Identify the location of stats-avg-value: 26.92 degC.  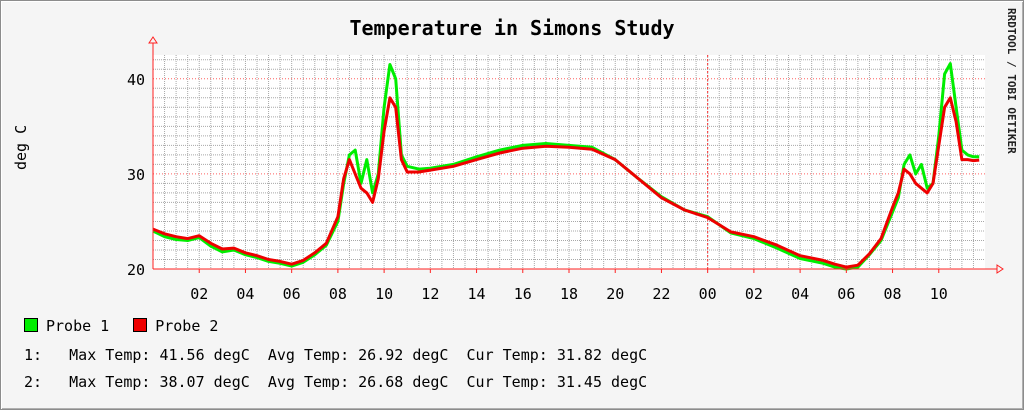
(403, 355).